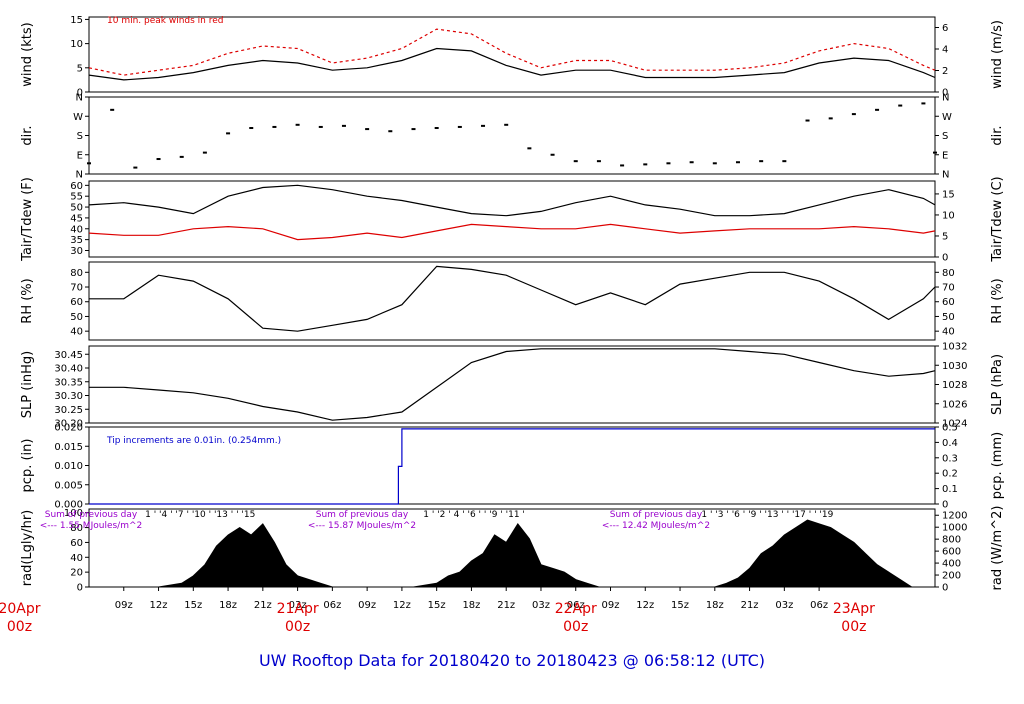 This screenshot has width=1024, height=704. I want to click on rad-ylabel-right: rad (W/m^2), so click(997, 548).